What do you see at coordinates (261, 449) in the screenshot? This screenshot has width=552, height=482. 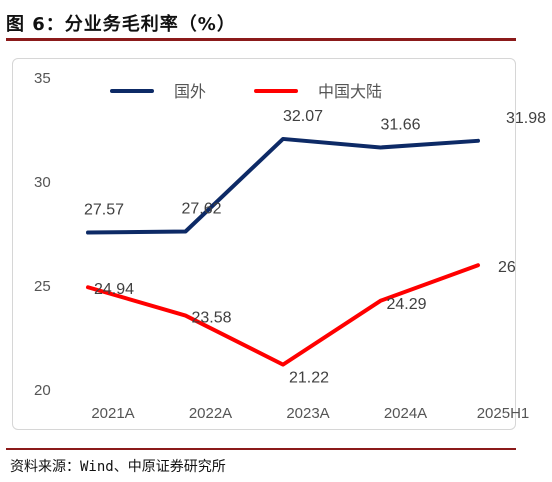 I see `footer-divider` at bounding box center [261, 449].